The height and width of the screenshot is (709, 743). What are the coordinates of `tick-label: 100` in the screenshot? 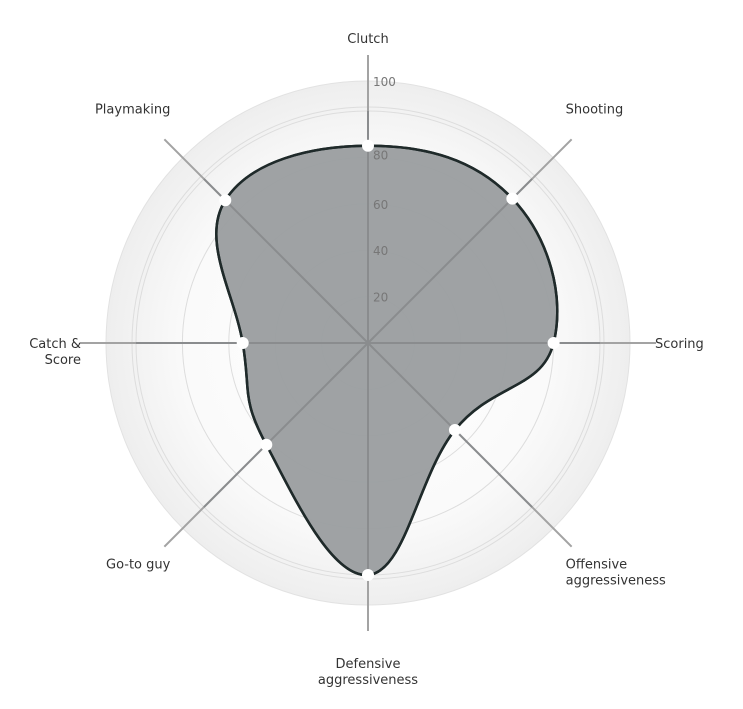 It's located at (384, 82).